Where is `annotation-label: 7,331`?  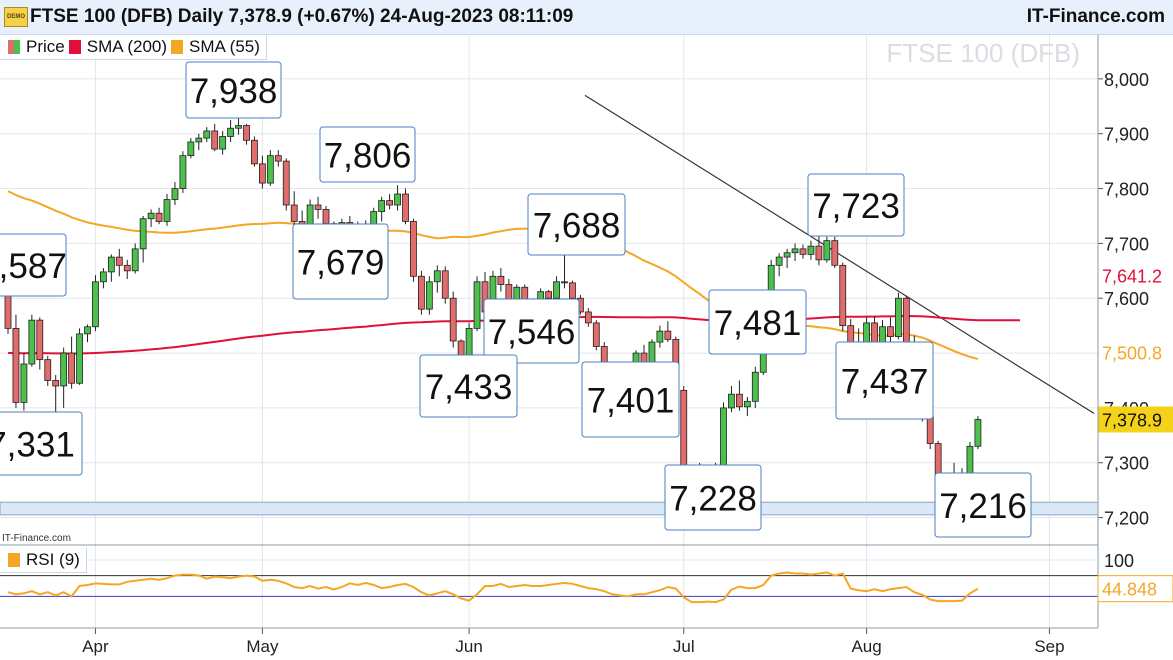 annotation-label: 7,331 is located at coordinates (37, 445).